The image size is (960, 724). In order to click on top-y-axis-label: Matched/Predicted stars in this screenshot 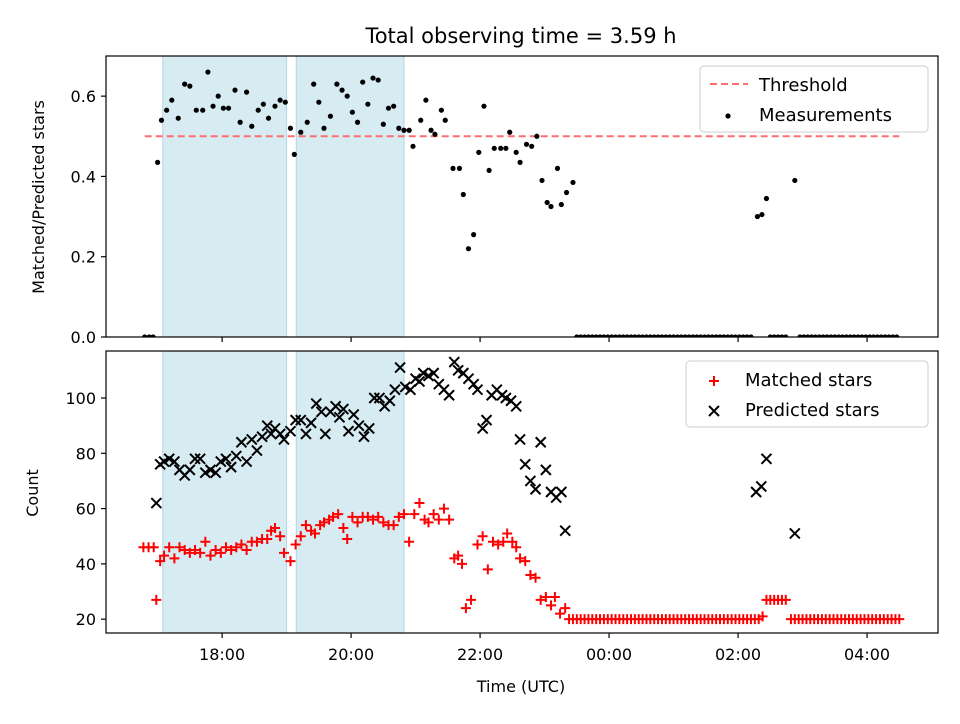, I will do `click(38, 197)`.